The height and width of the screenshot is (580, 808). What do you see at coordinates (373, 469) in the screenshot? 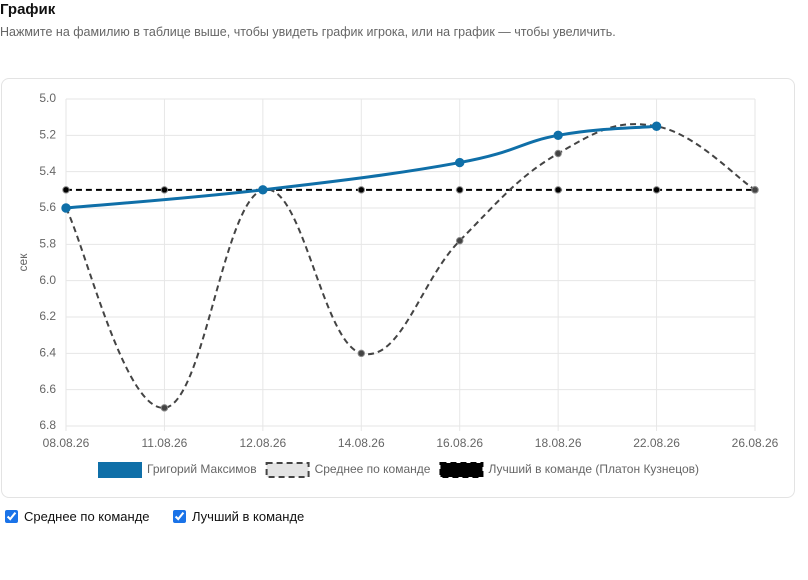
I see `legend-label: Среднее по команде` at bounding box center [373, 469].